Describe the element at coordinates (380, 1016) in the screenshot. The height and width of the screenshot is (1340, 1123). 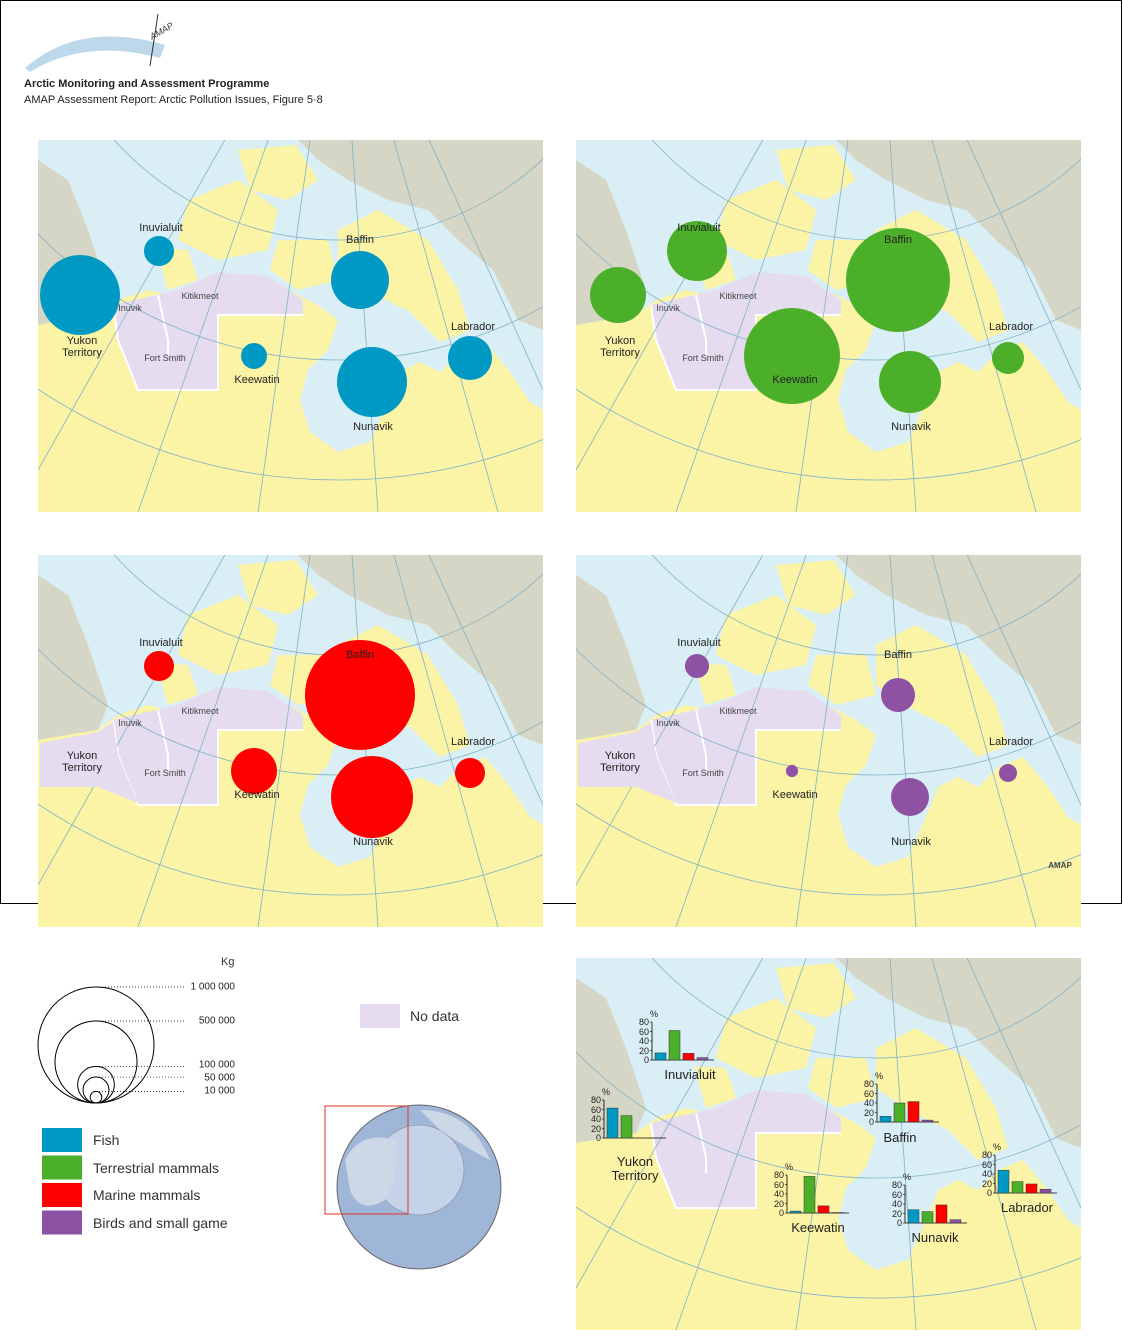
I see `no-data-swatch` at that location.